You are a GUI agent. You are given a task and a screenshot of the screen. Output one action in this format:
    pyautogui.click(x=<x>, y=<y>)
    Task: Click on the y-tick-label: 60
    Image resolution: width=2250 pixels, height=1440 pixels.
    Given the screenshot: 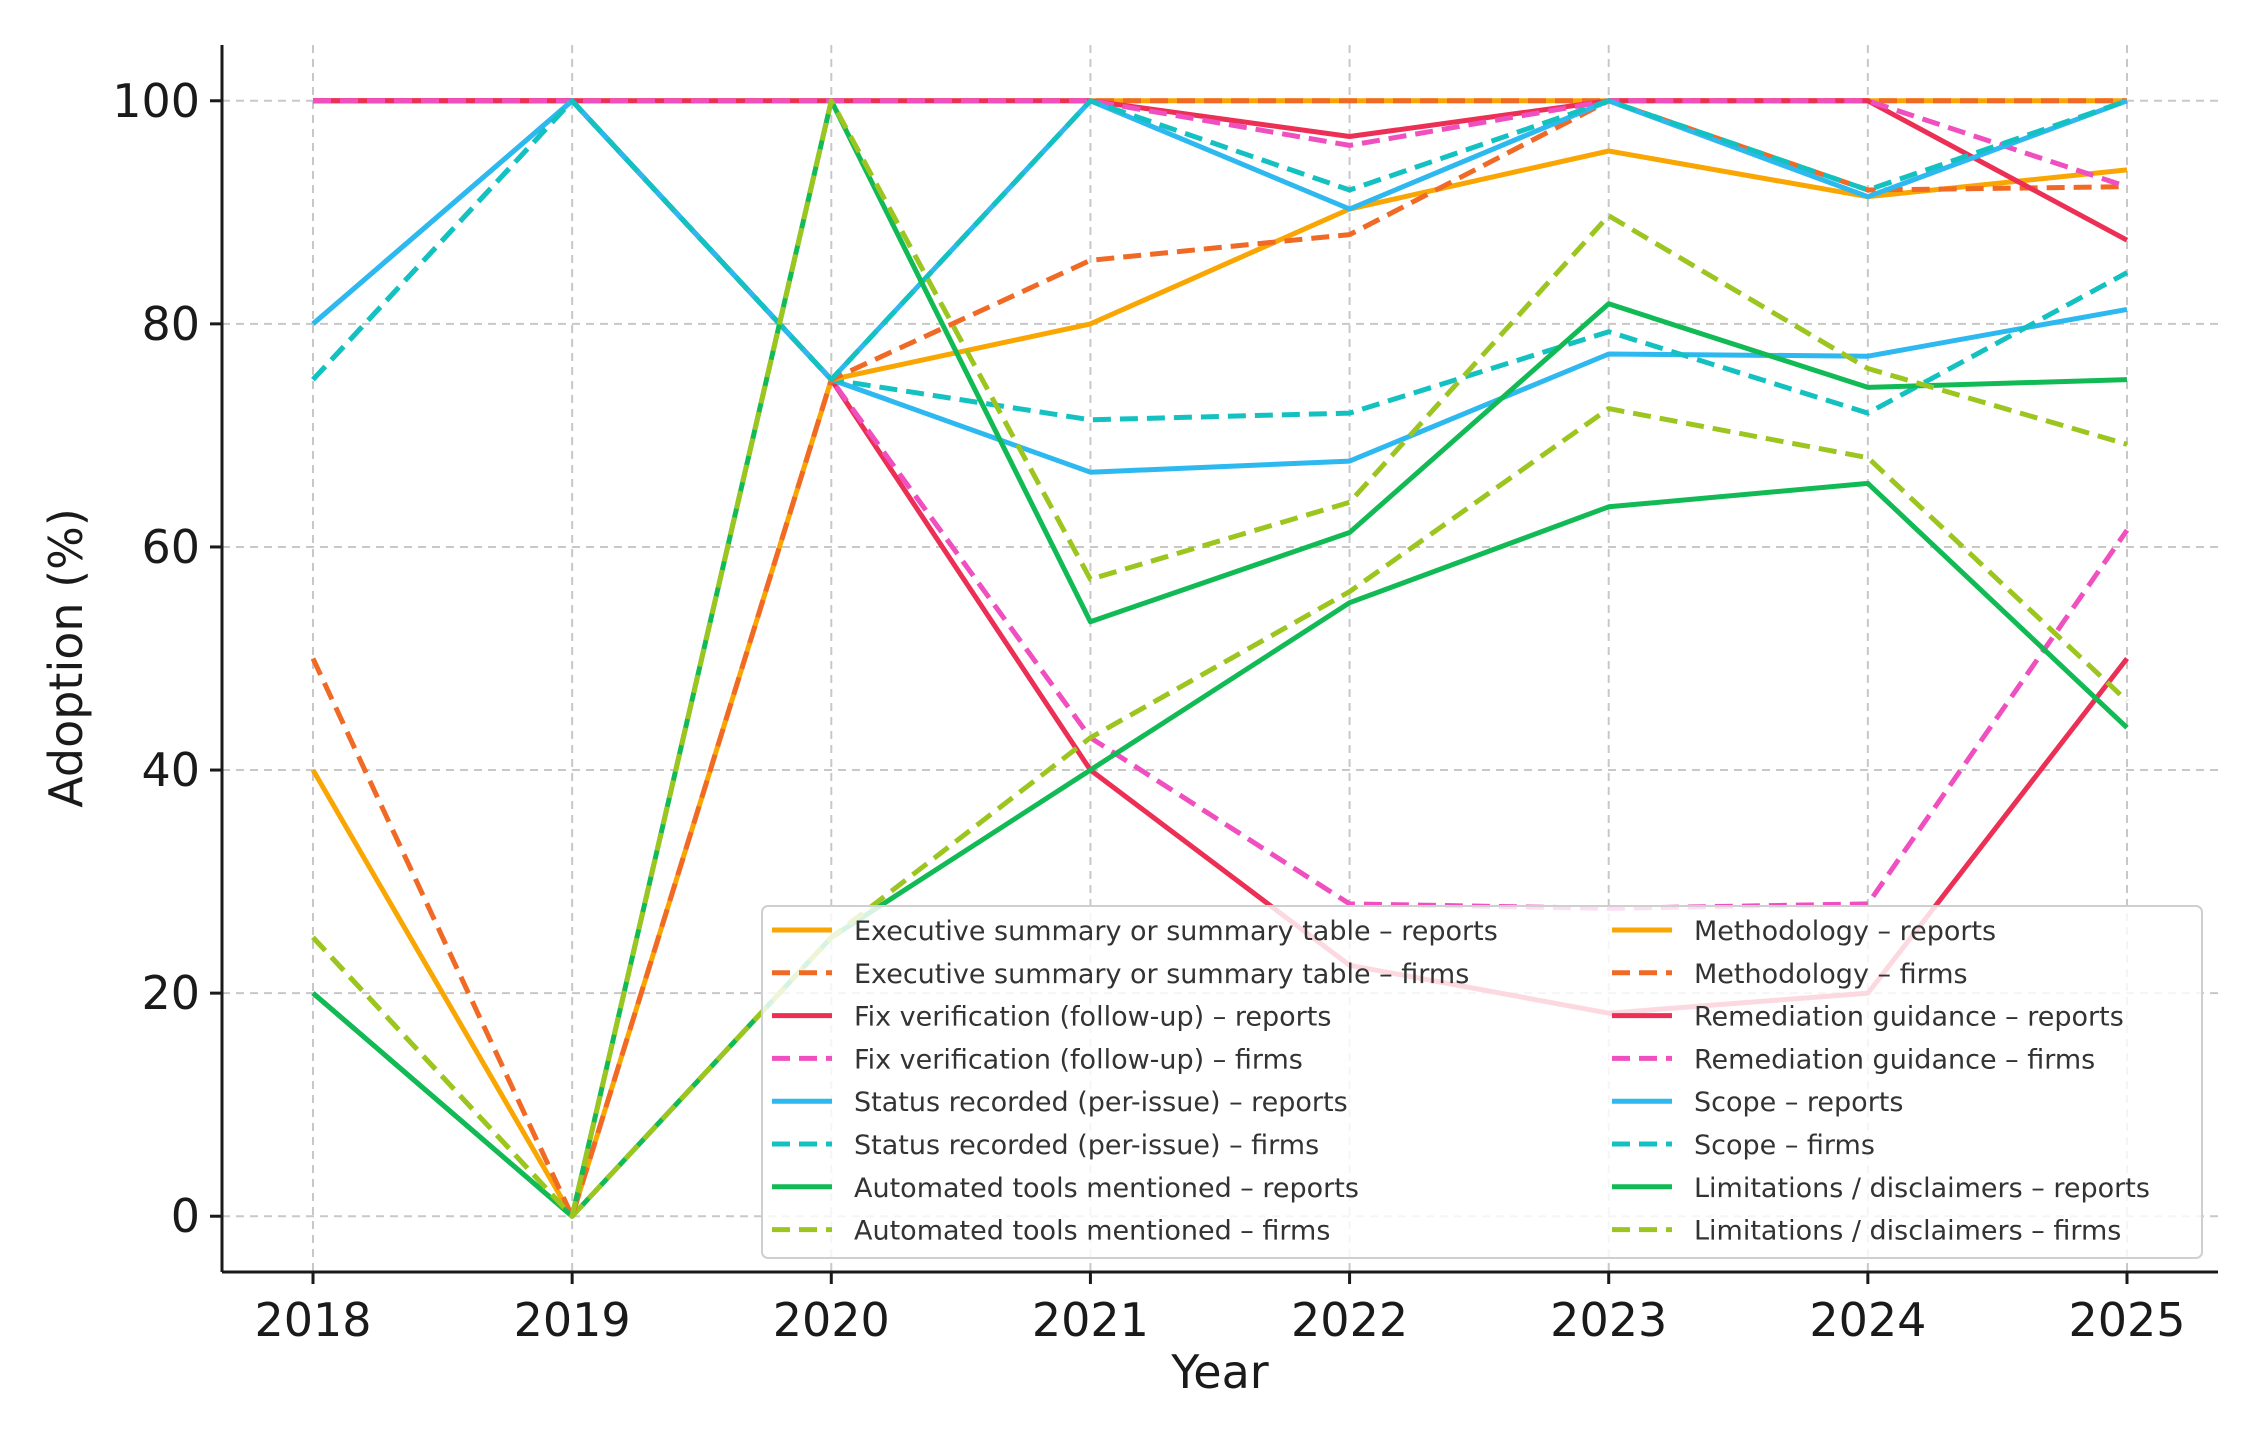 What is the action you would take?
    pyautogui.click(x=170, y=547)
    